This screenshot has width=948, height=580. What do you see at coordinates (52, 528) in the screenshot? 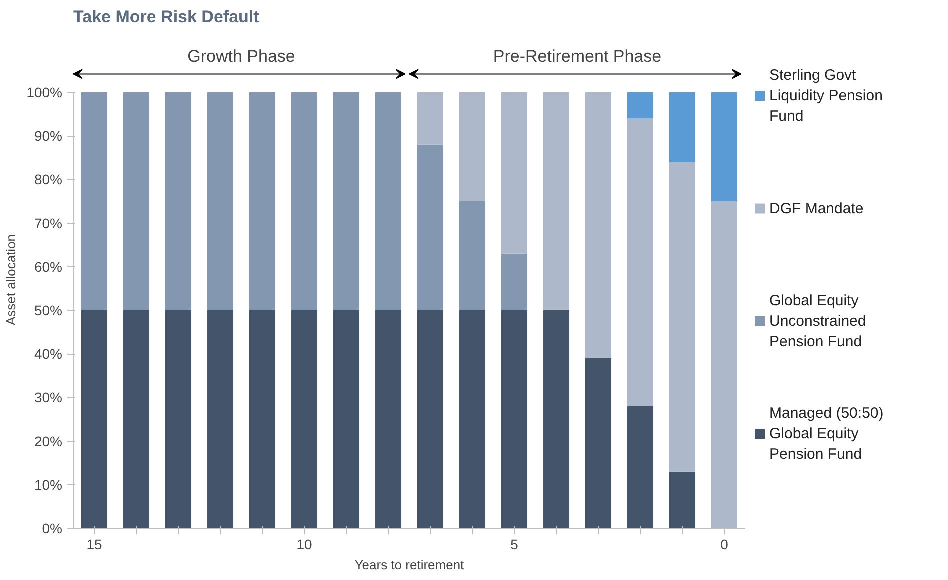
I see `y-tick-label: 0%` at bounding box center [52, 528].